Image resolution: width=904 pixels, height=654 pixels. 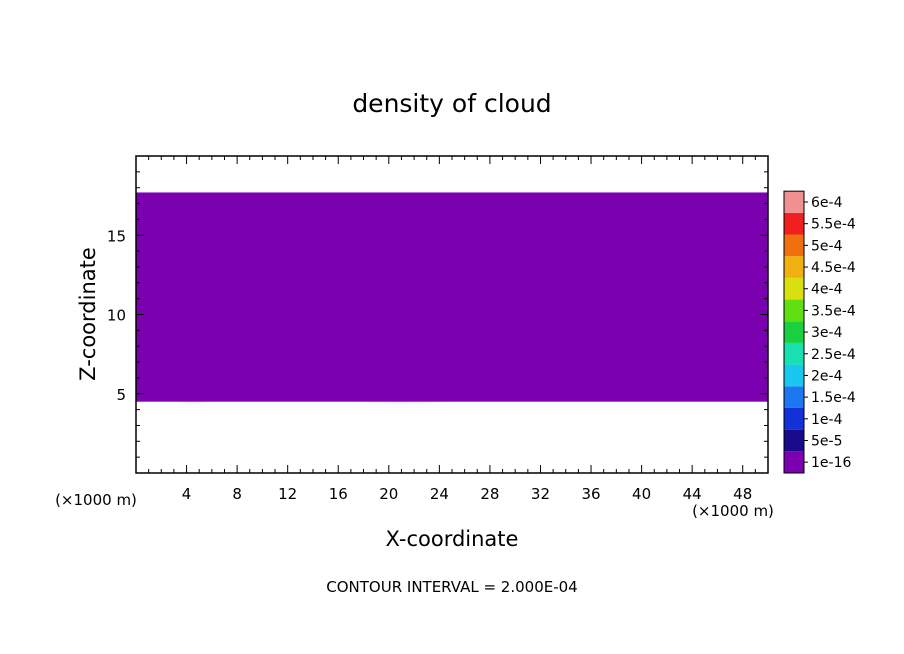 I want to click on x-tick-label: 36, so click(x=590, y=494).